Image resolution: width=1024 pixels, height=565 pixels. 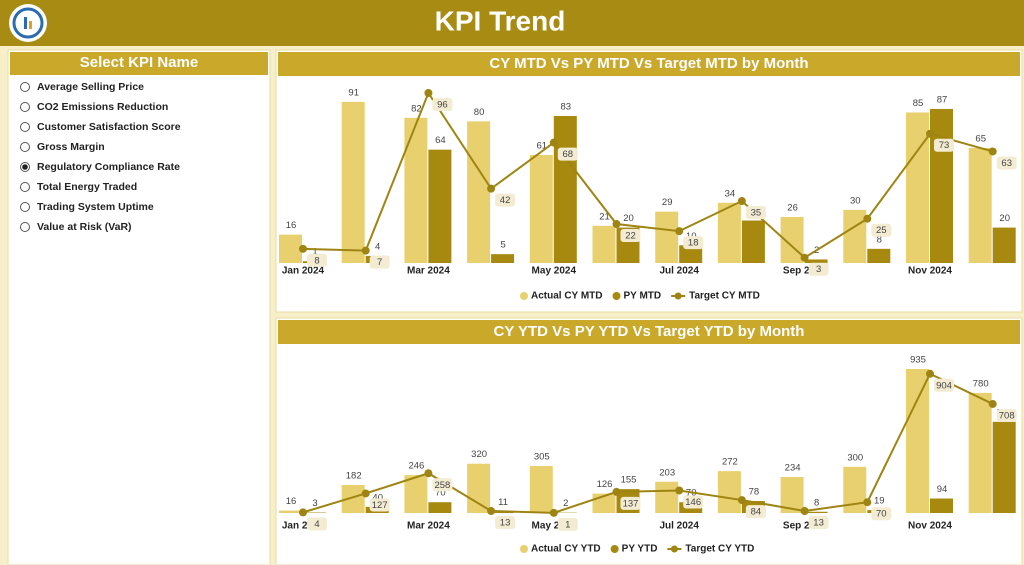 I want to click on slicer-option: Regulatory Compliance Rate, so click(x=108, y=167).